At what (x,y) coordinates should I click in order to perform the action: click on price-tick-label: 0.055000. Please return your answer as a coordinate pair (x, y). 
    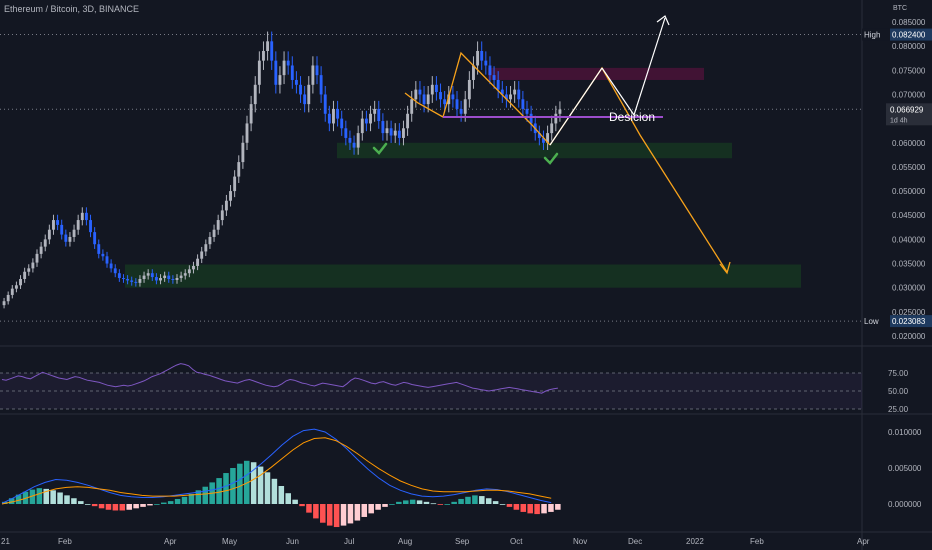
    Looking at the image, I should click on (909, 167).